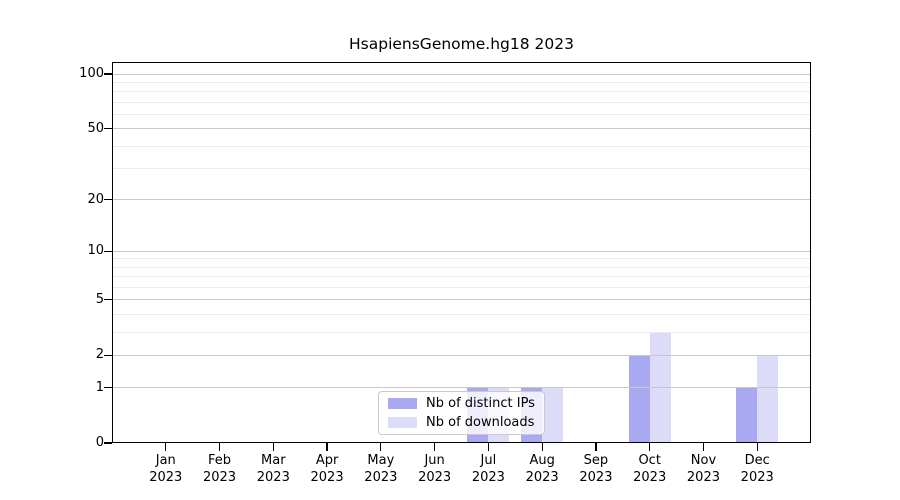 The width and height of the screenshot is (900, 500). I want to click on y-tick-label: 10, so click(95, 251).